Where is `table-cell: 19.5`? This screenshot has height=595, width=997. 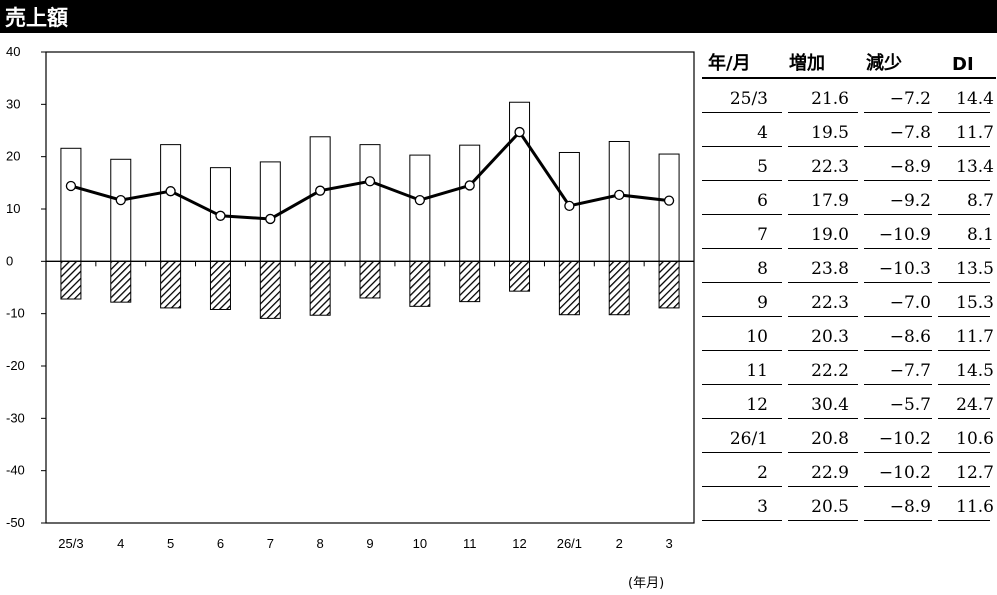
table-cell: 19.5 is located at coordinates (830, 133).